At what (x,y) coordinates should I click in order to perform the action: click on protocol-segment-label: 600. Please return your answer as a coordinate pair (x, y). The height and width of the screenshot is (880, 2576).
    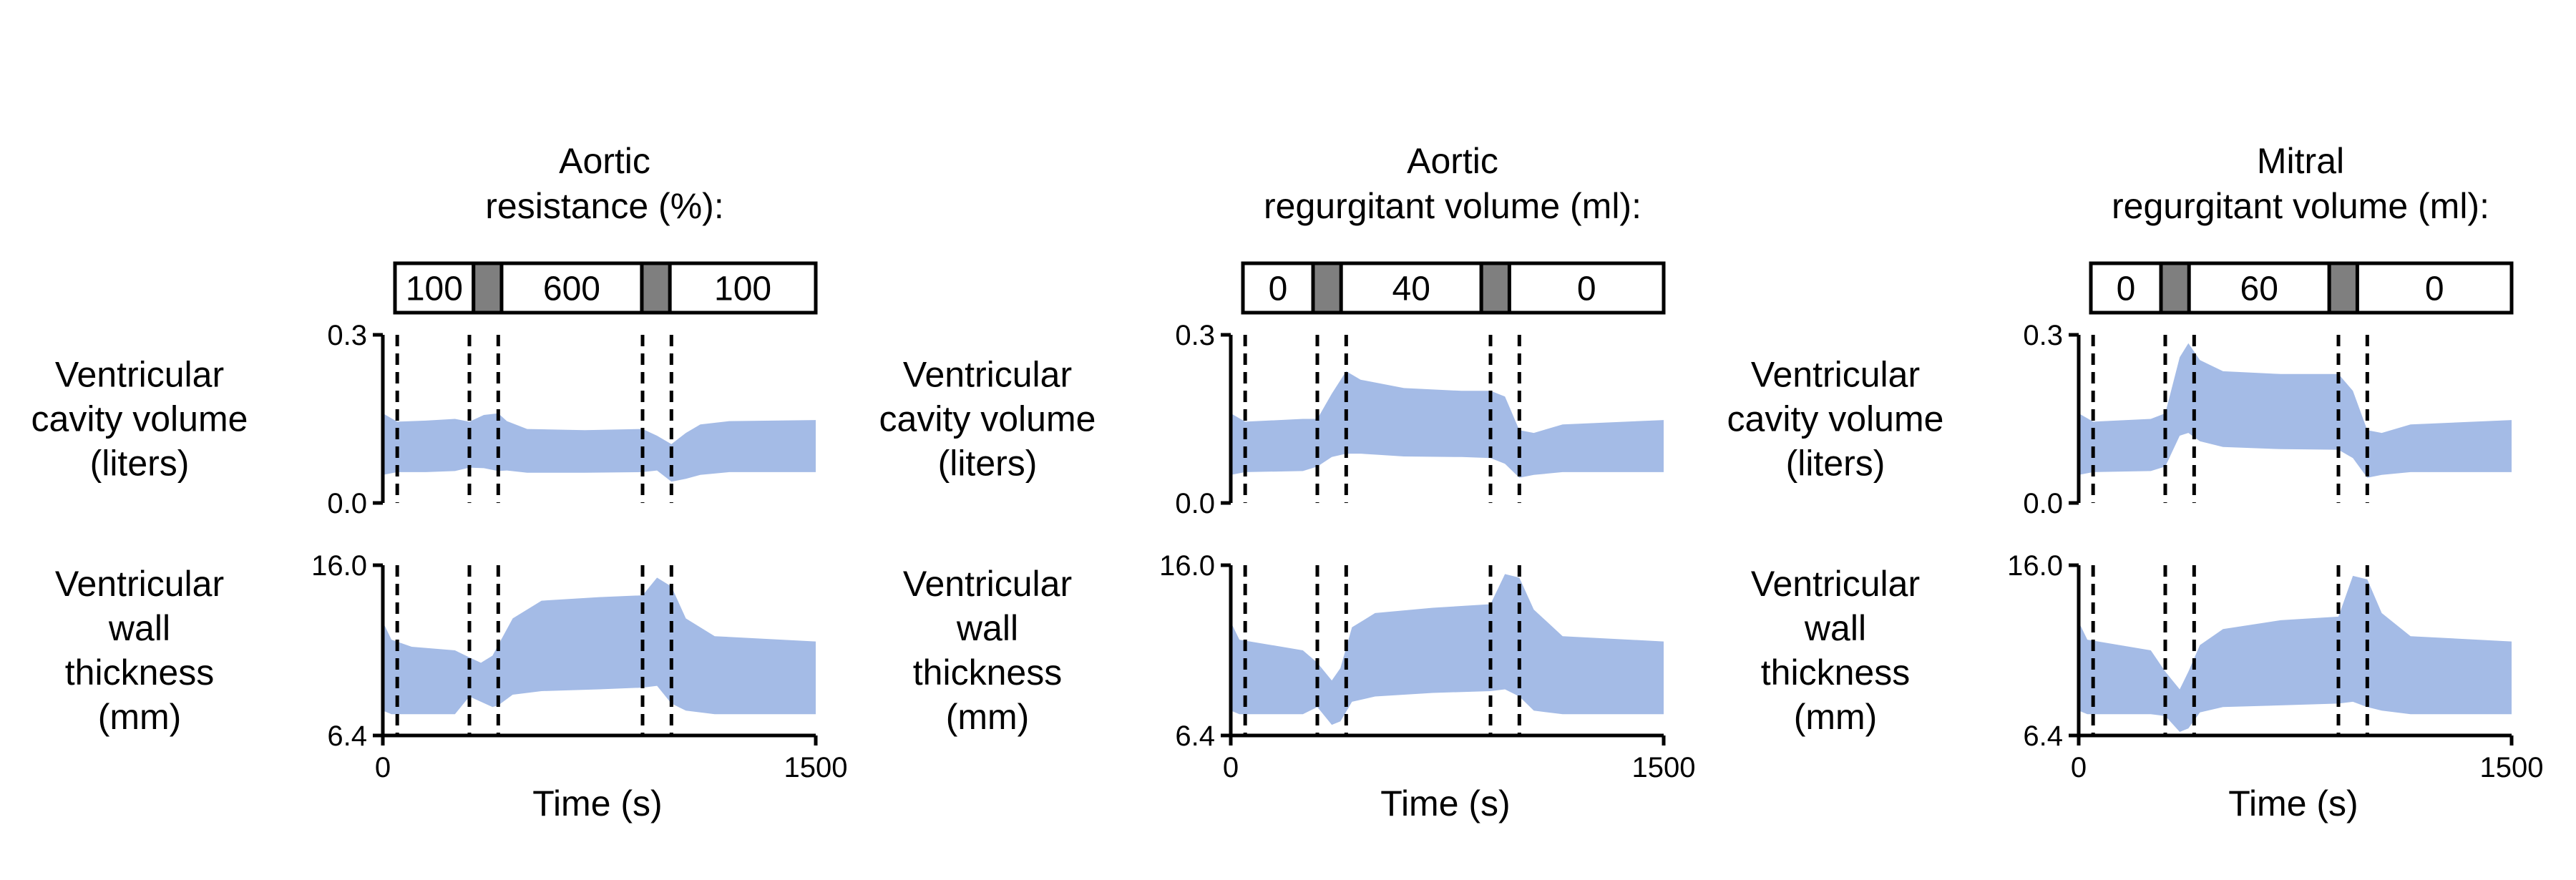
    Looking at the image, I should click on (571, 289).